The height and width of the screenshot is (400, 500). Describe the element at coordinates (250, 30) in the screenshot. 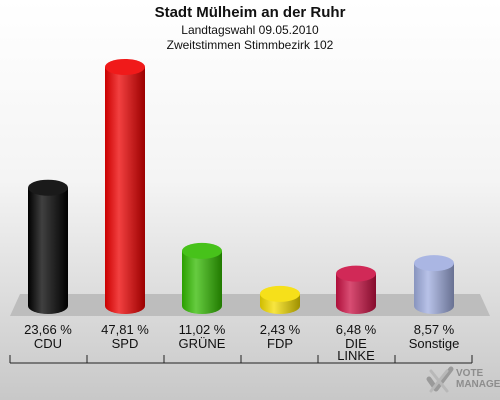

I see `chart-subtitle: Landtagswahl 09.05.2010` at that location.